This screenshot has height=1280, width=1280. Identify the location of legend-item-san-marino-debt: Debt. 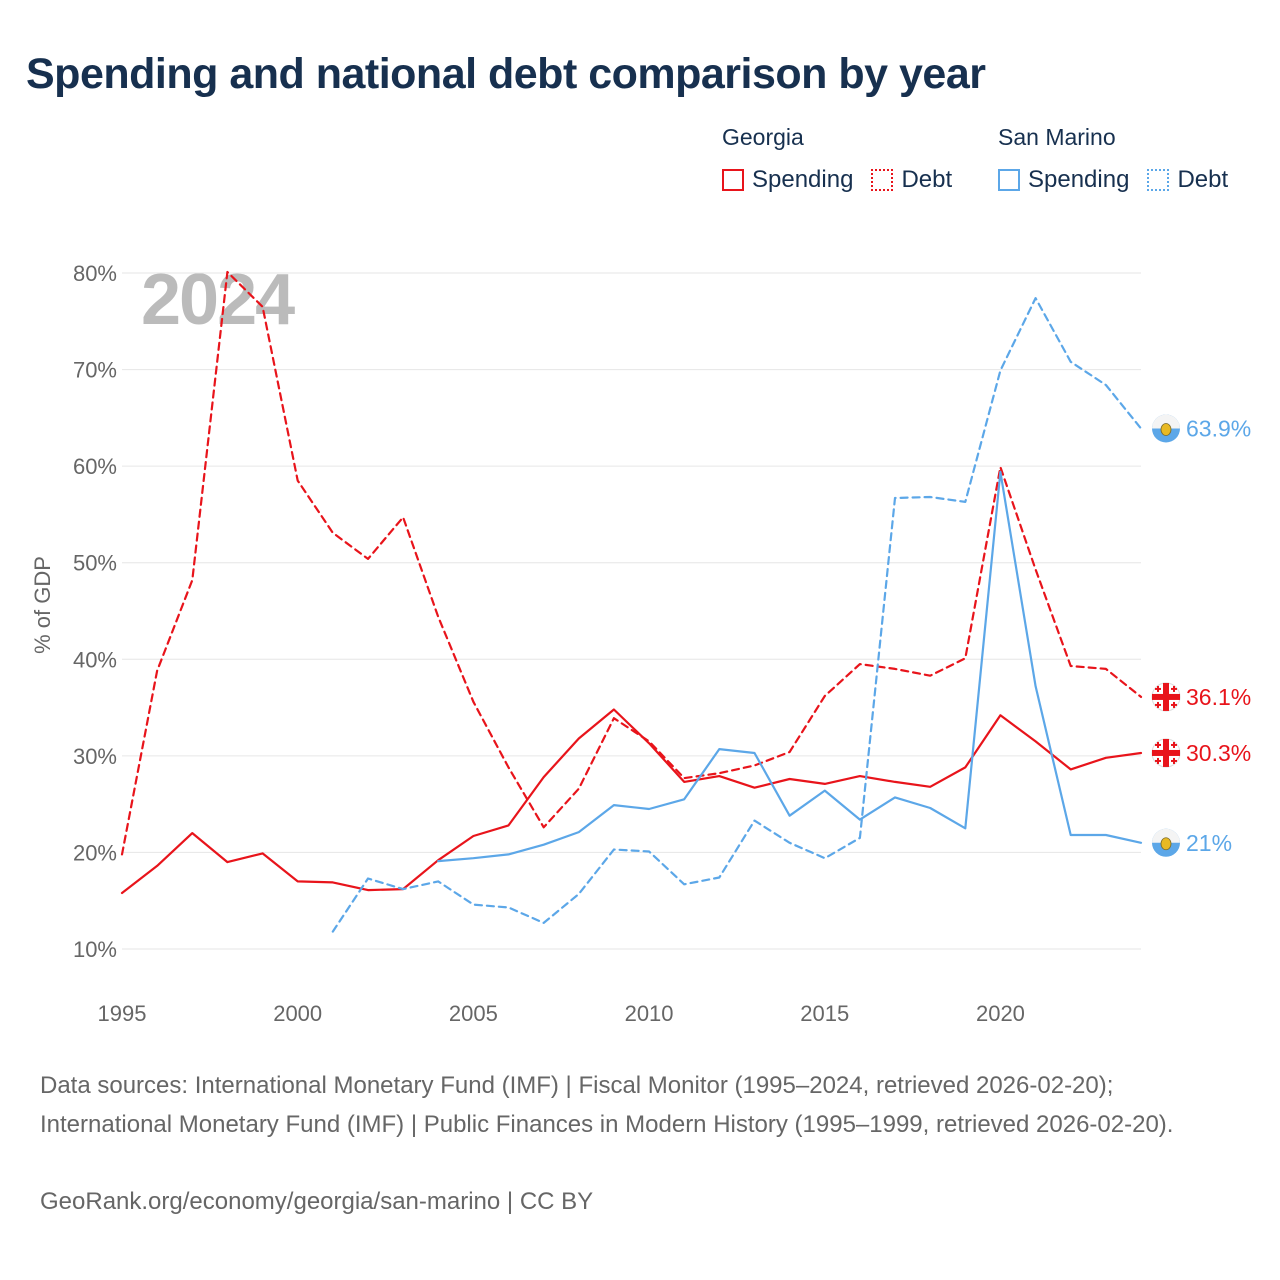
(1187, 180).